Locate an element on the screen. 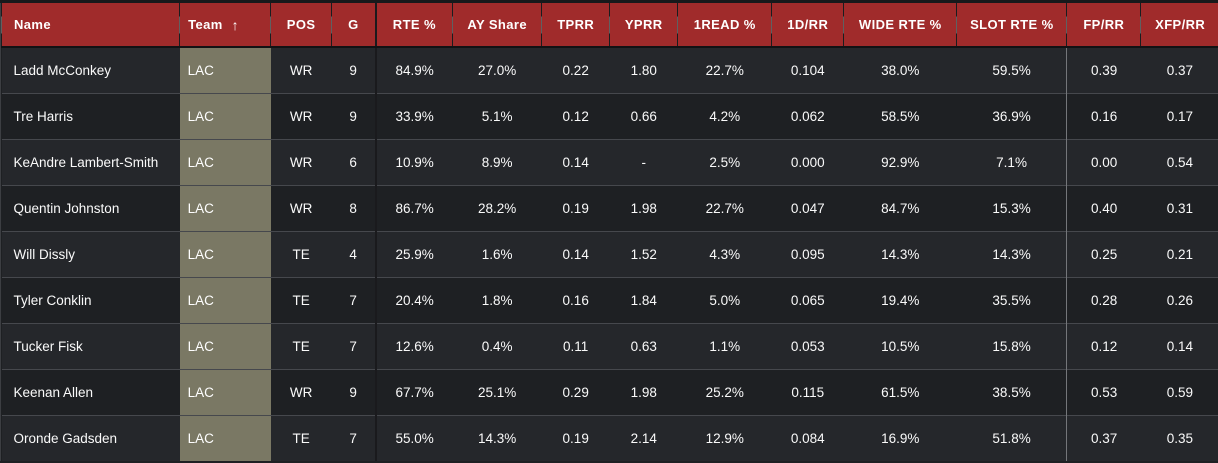 The height and width of the screenshot is (463, 1218). column-label: POS is located at coordinates (301, 24).